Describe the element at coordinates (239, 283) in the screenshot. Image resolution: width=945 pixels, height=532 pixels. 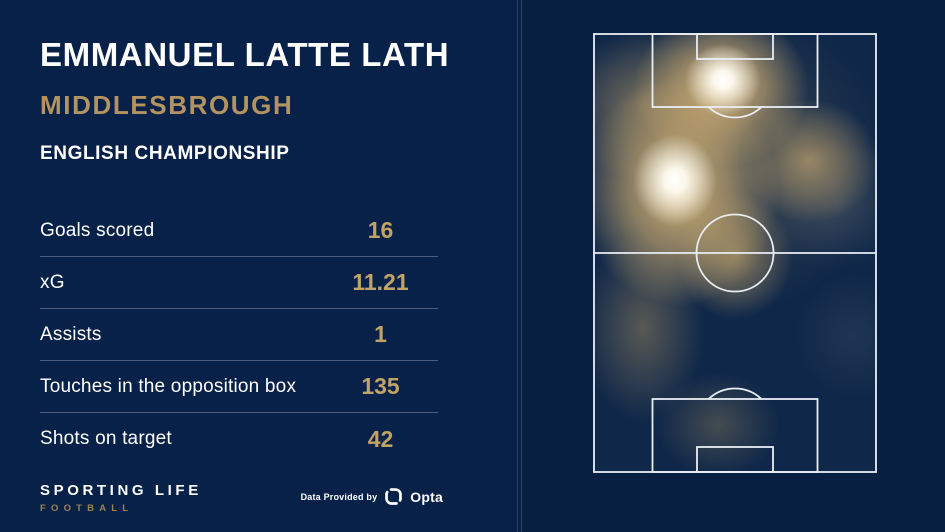
I see `stat-row-xg: xG 11.21` at that location.